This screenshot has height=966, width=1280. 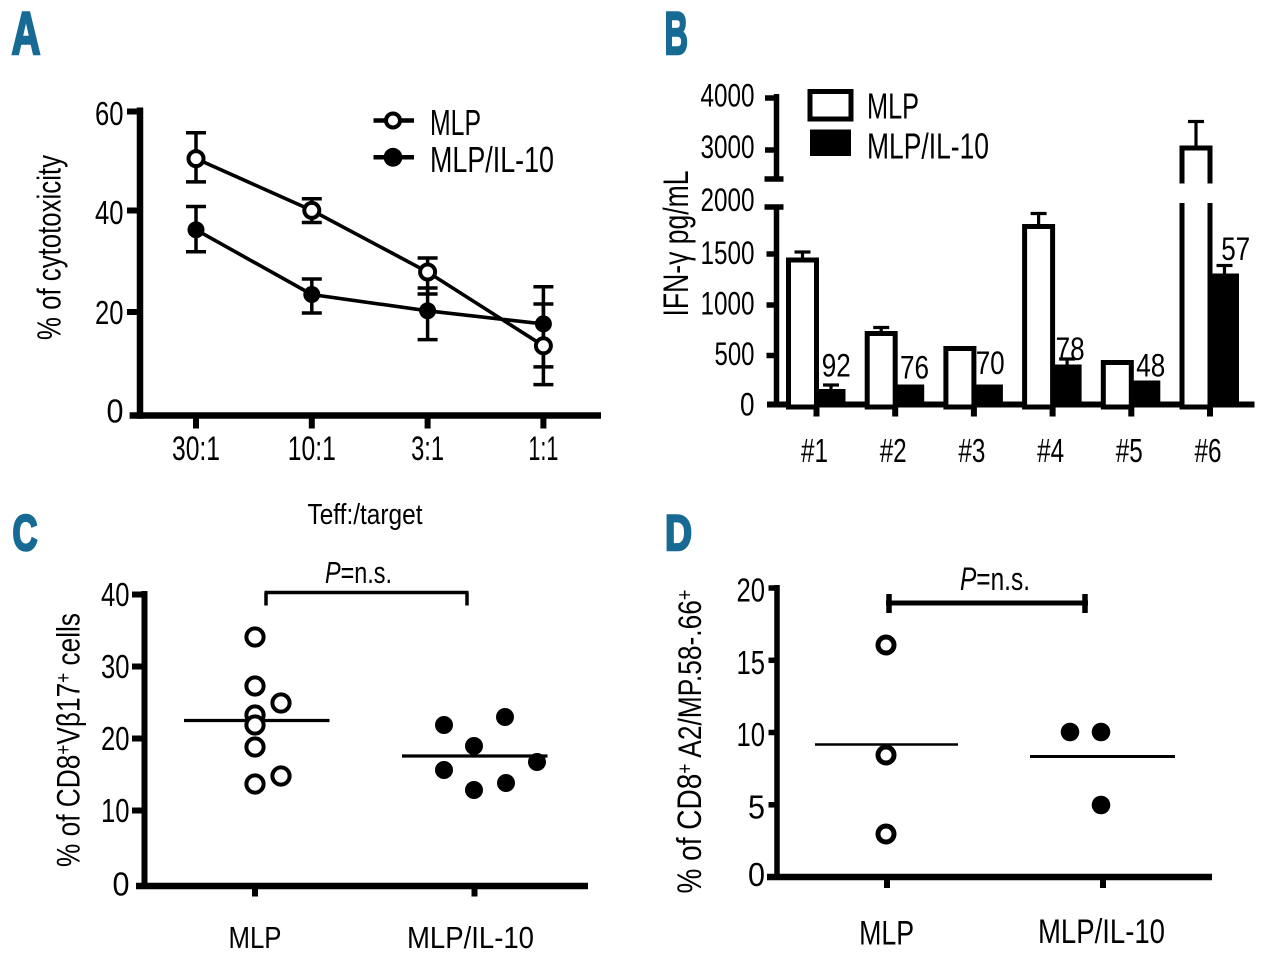 What do you see at coordinates (312, 449) in the screenshot?
I see `svg-text: 10:1` at bounding box center [312, 449].